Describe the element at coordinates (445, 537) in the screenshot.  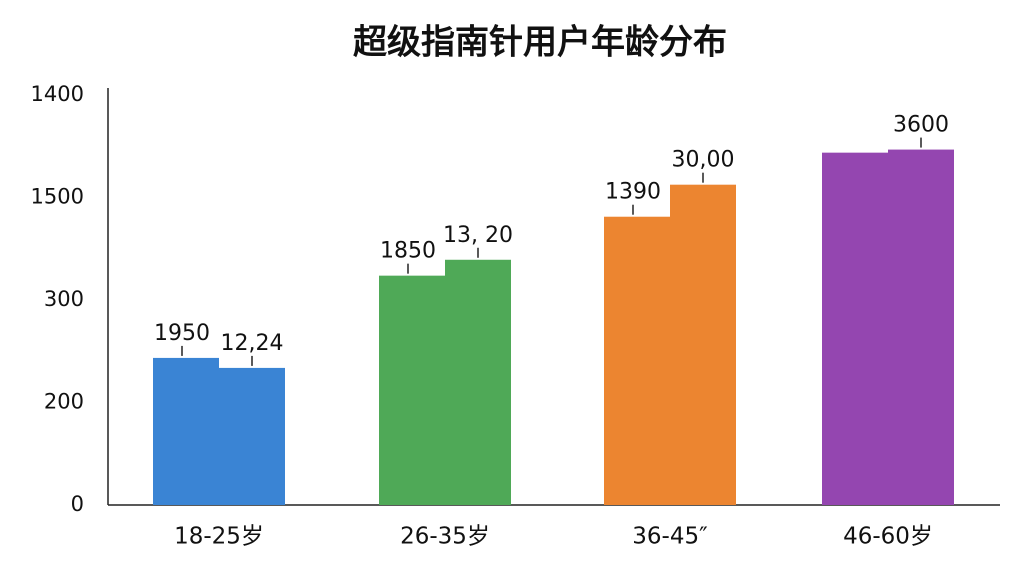
I see `x-tick-label: 26-35岁` at that location.